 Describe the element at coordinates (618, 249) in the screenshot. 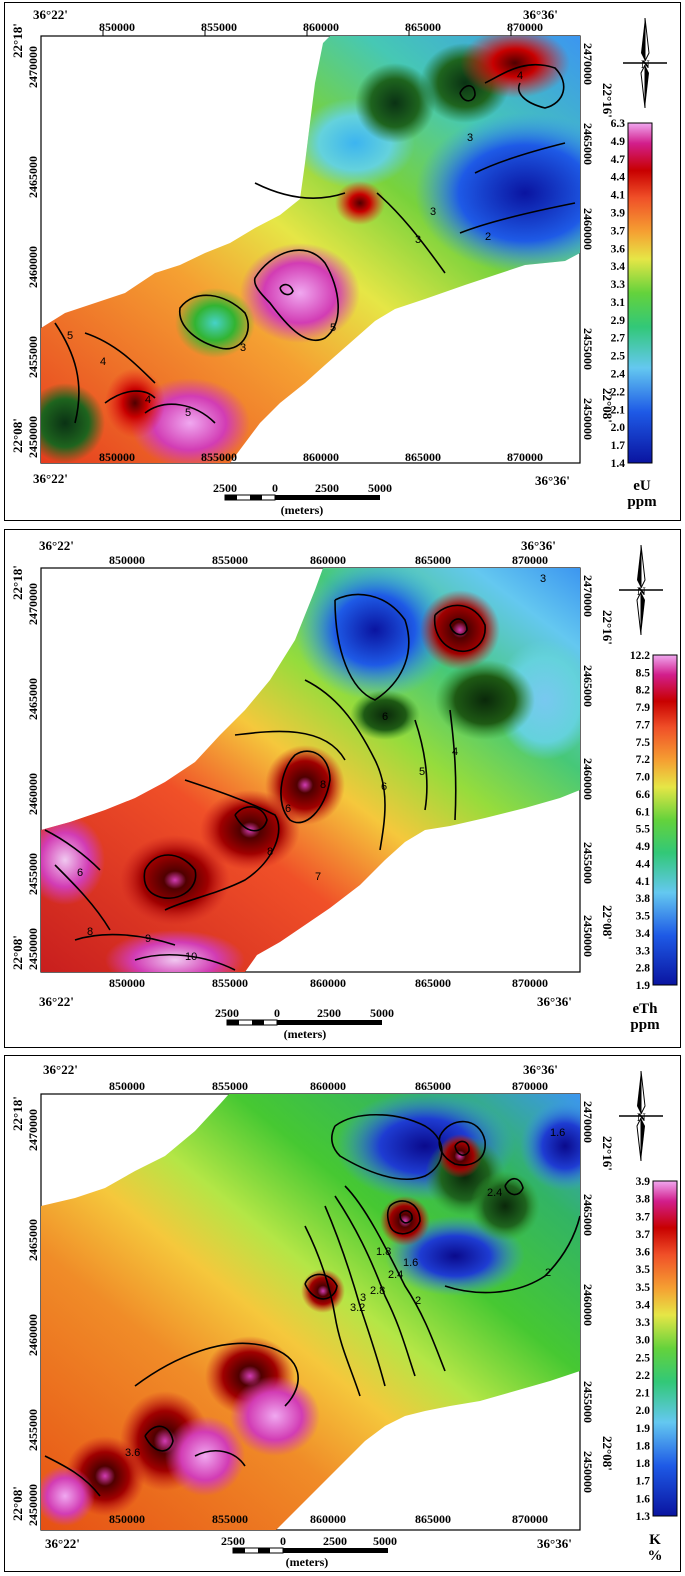

I see `colorbar-tick-label: 3.6` at that location.